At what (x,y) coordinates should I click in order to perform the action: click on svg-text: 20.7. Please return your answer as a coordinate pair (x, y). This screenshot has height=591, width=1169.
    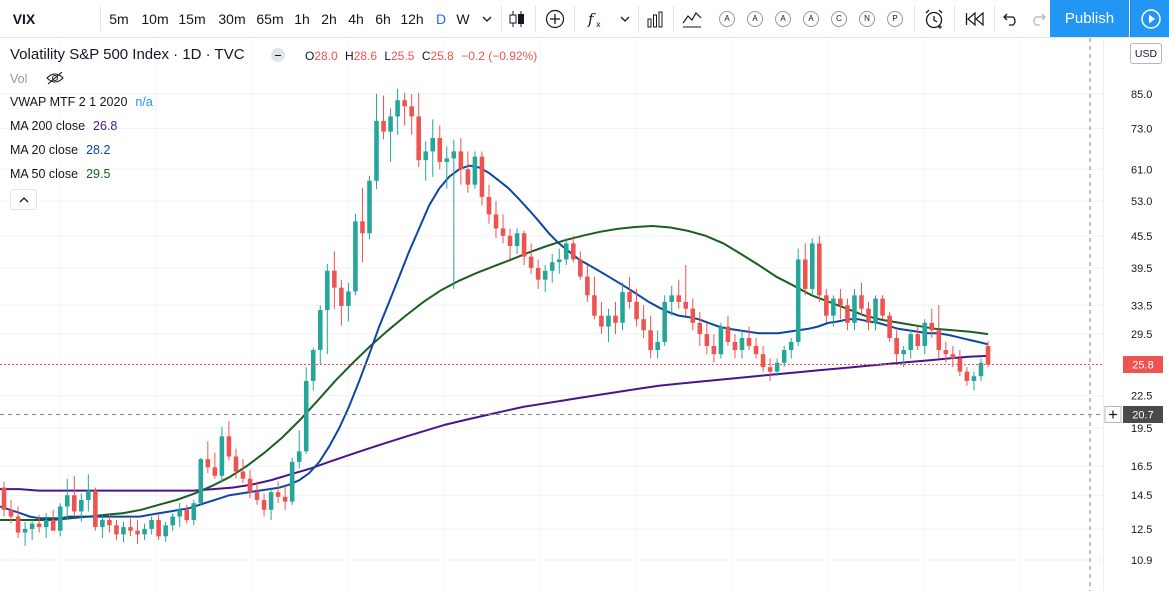
    Looking at the image, I should click on (1142, 415).